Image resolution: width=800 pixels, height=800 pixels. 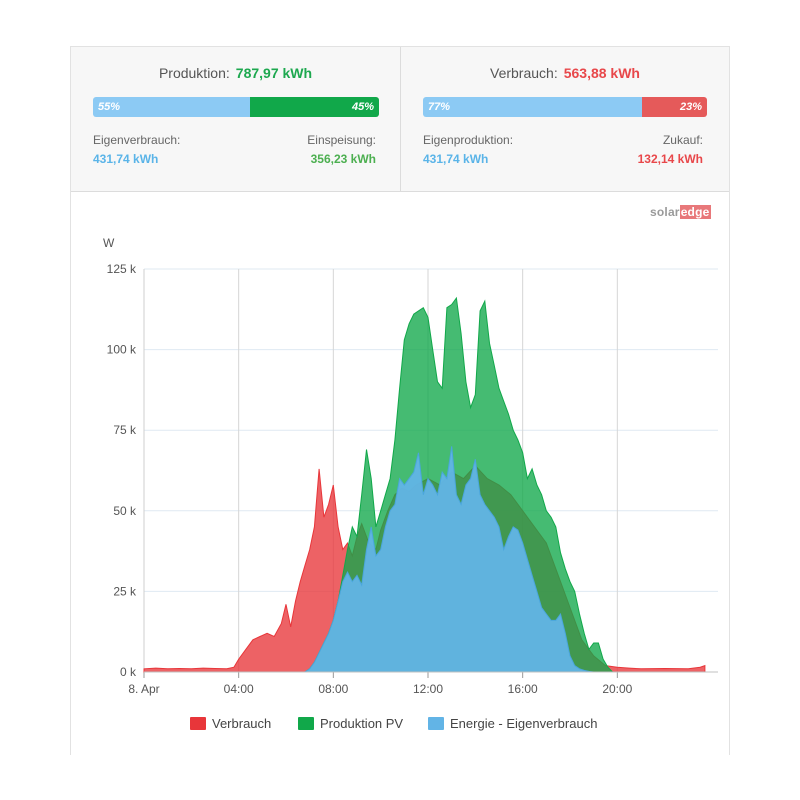 I want to click on legend-item-self-consumption: Energie - Eigenverbrauch, so click(x=512, y=723).